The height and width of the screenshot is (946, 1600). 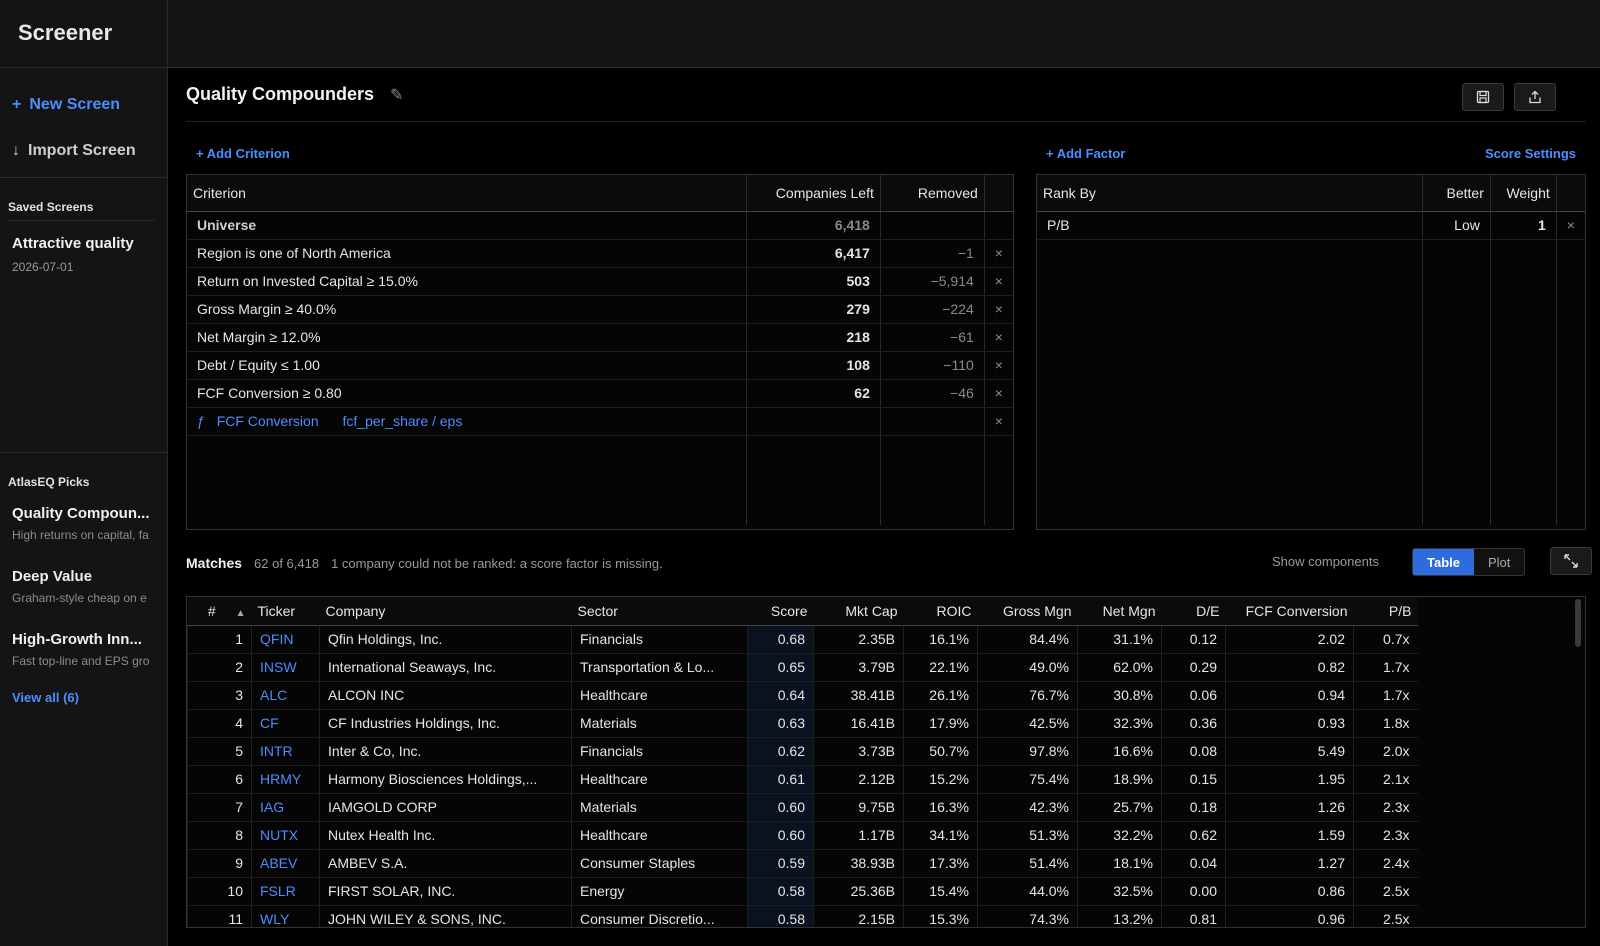 I want to click on score-column-header: Score, so click(x=780, y=611).